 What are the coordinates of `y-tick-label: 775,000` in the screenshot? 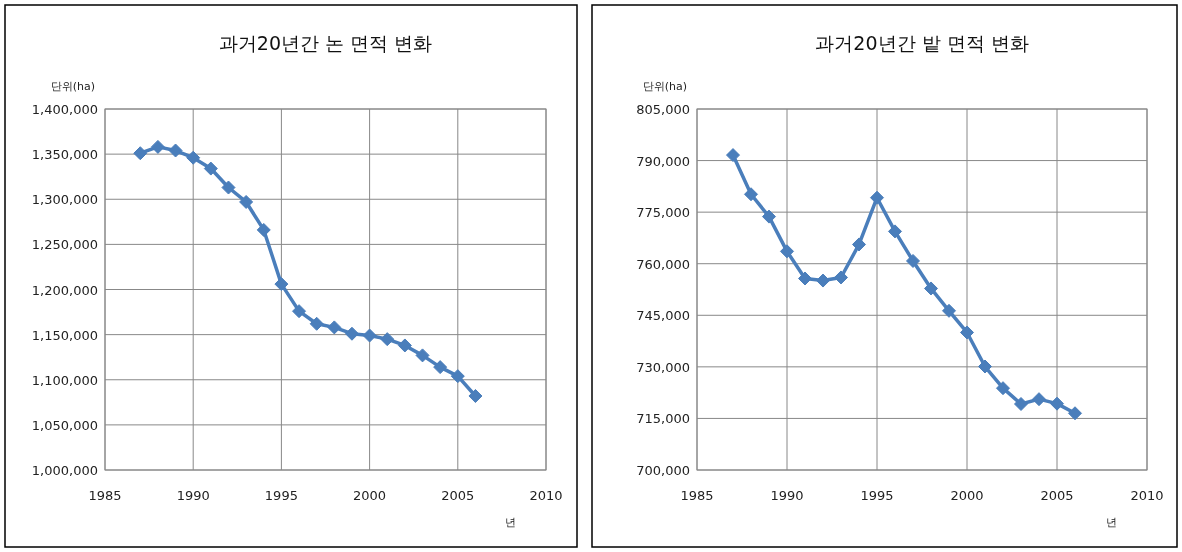 It's located at (663, 213).